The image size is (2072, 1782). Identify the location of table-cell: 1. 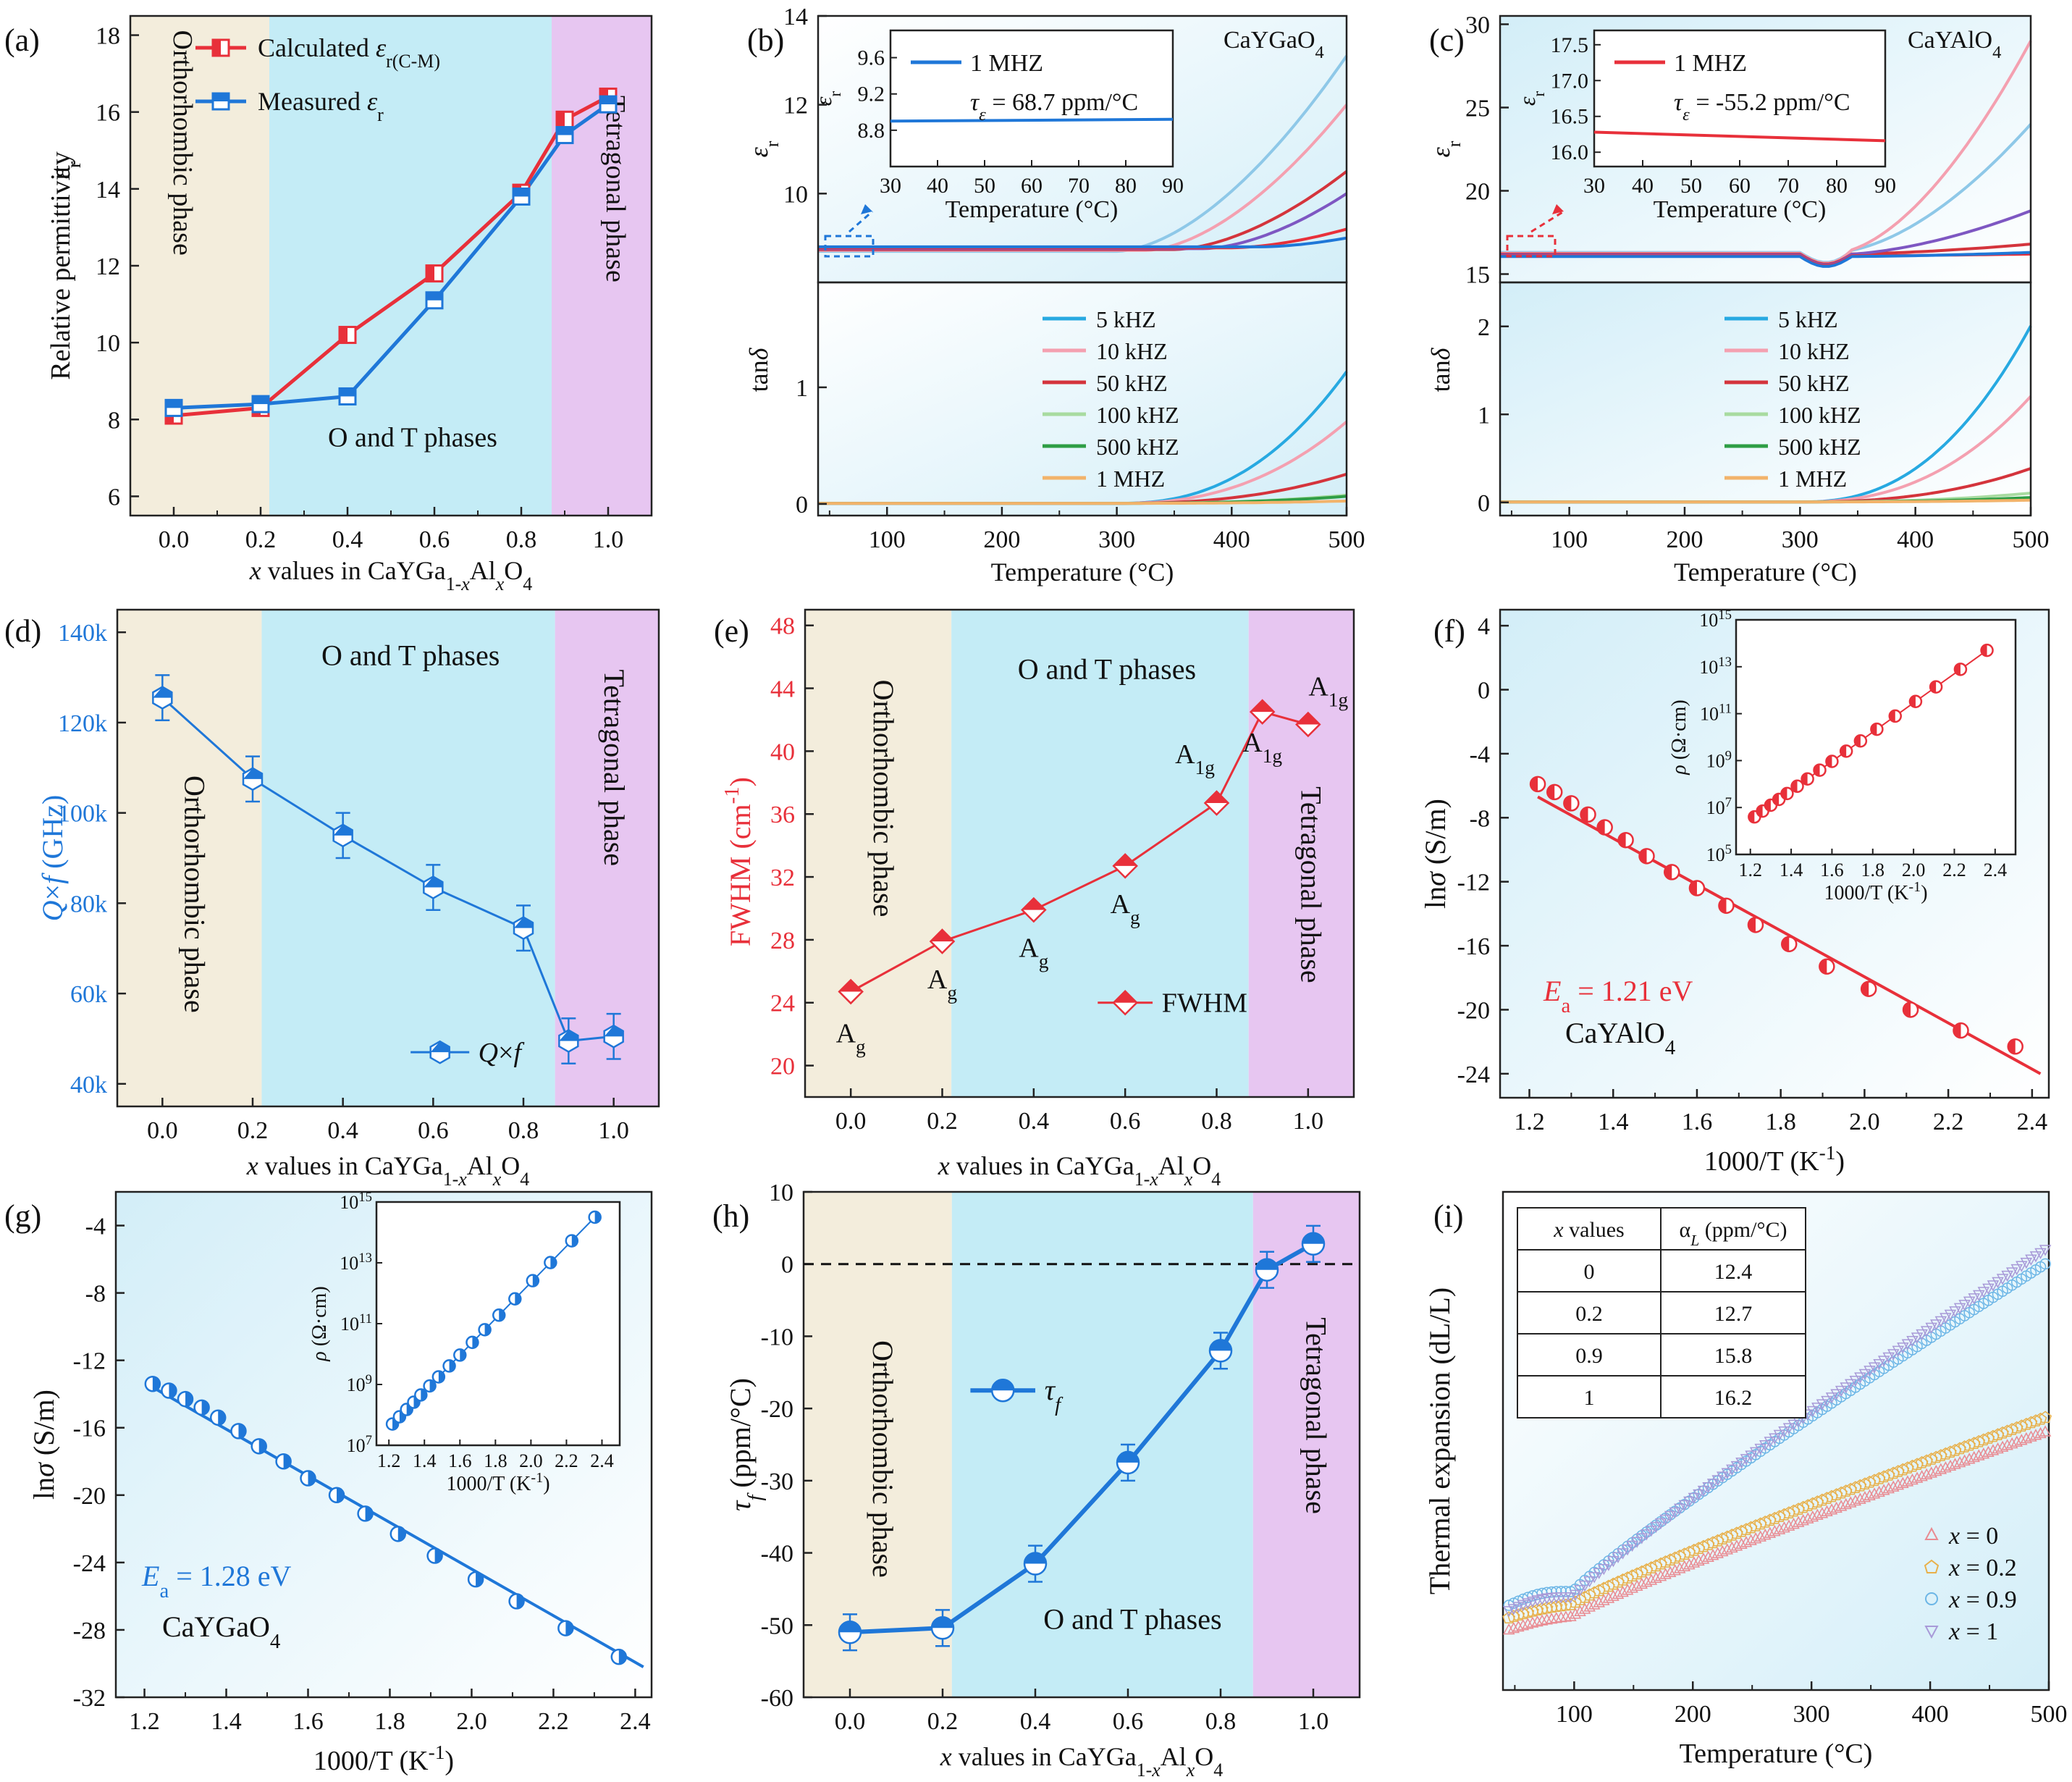
(1589, 1398).